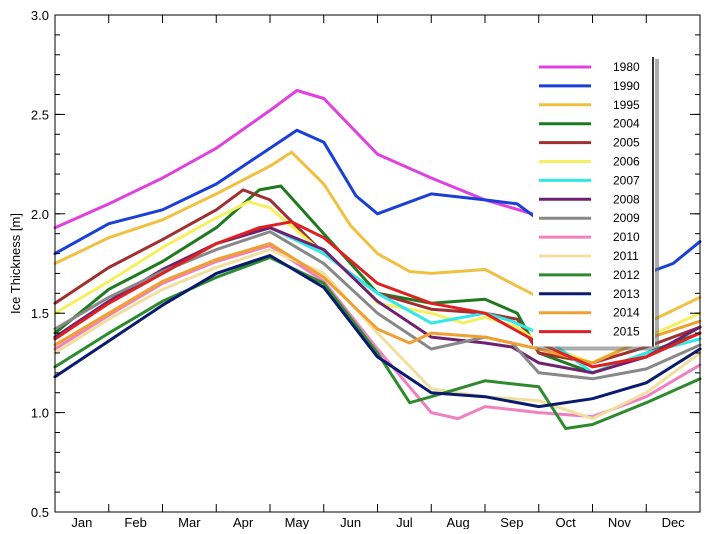 Image resolution: width=706 pixels, height=534 pixels. What do you see at coordinates (626, 143) in the screenshot?
I see `legend-label-2005: 2005` at bounding box center [626, 143].